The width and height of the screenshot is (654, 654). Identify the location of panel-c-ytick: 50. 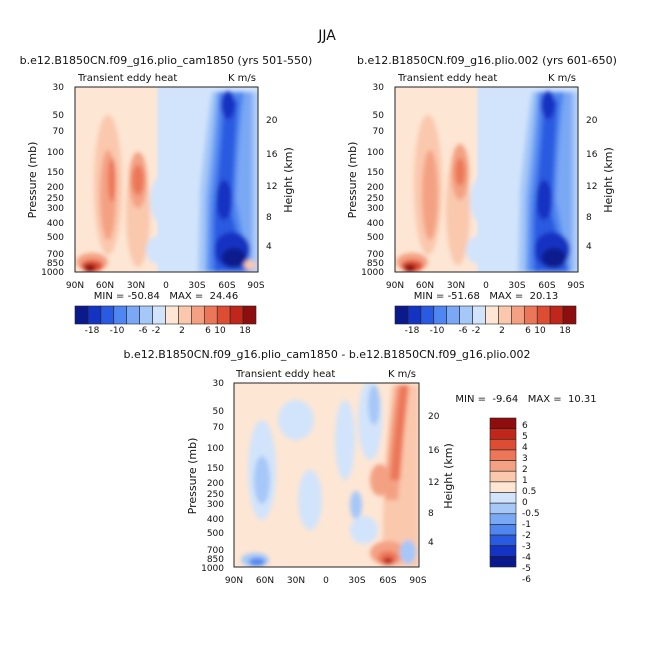
(219, 412).